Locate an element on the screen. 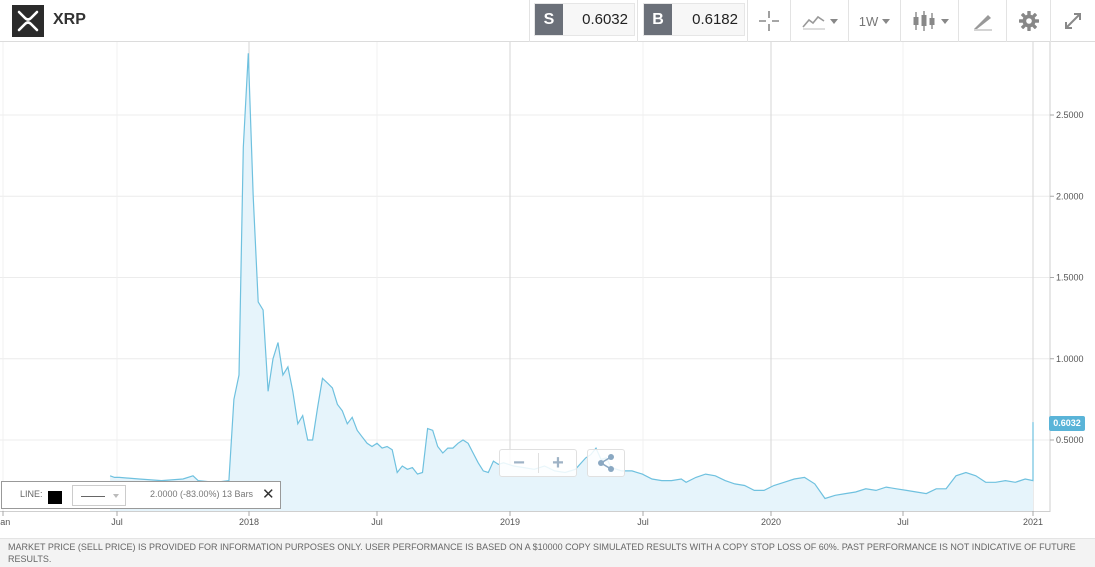  share-button is located at coordinates (606, 463).